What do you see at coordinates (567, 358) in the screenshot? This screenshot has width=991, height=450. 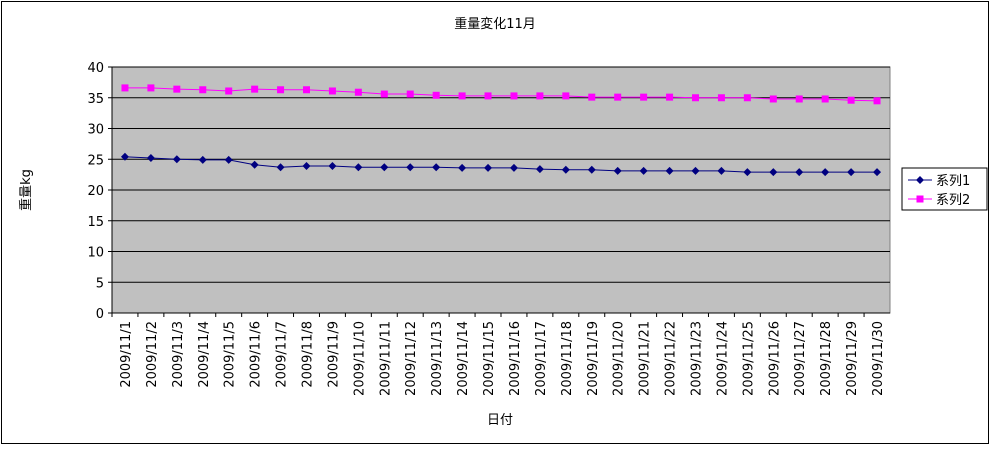 I see `x-tick-label: 2009/11/18` at bounding box center [567, 358].